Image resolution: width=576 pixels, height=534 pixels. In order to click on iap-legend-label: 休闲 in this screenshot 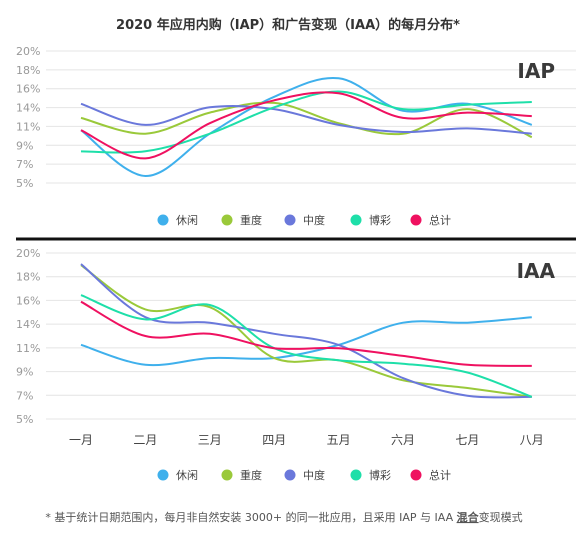, I will do `click(187, 220)`.